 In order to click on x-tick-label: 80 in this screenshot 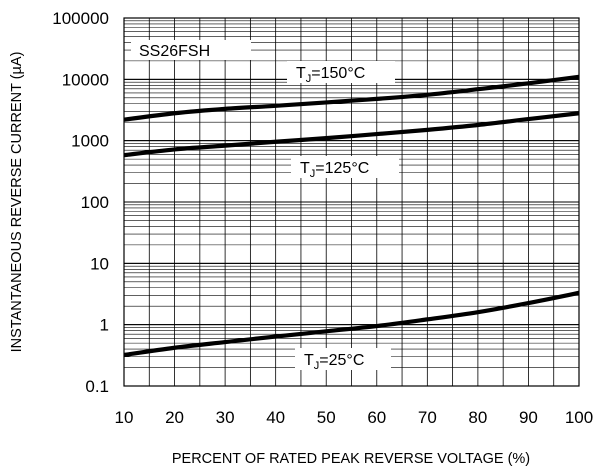, I will do `click(477, 417)`.